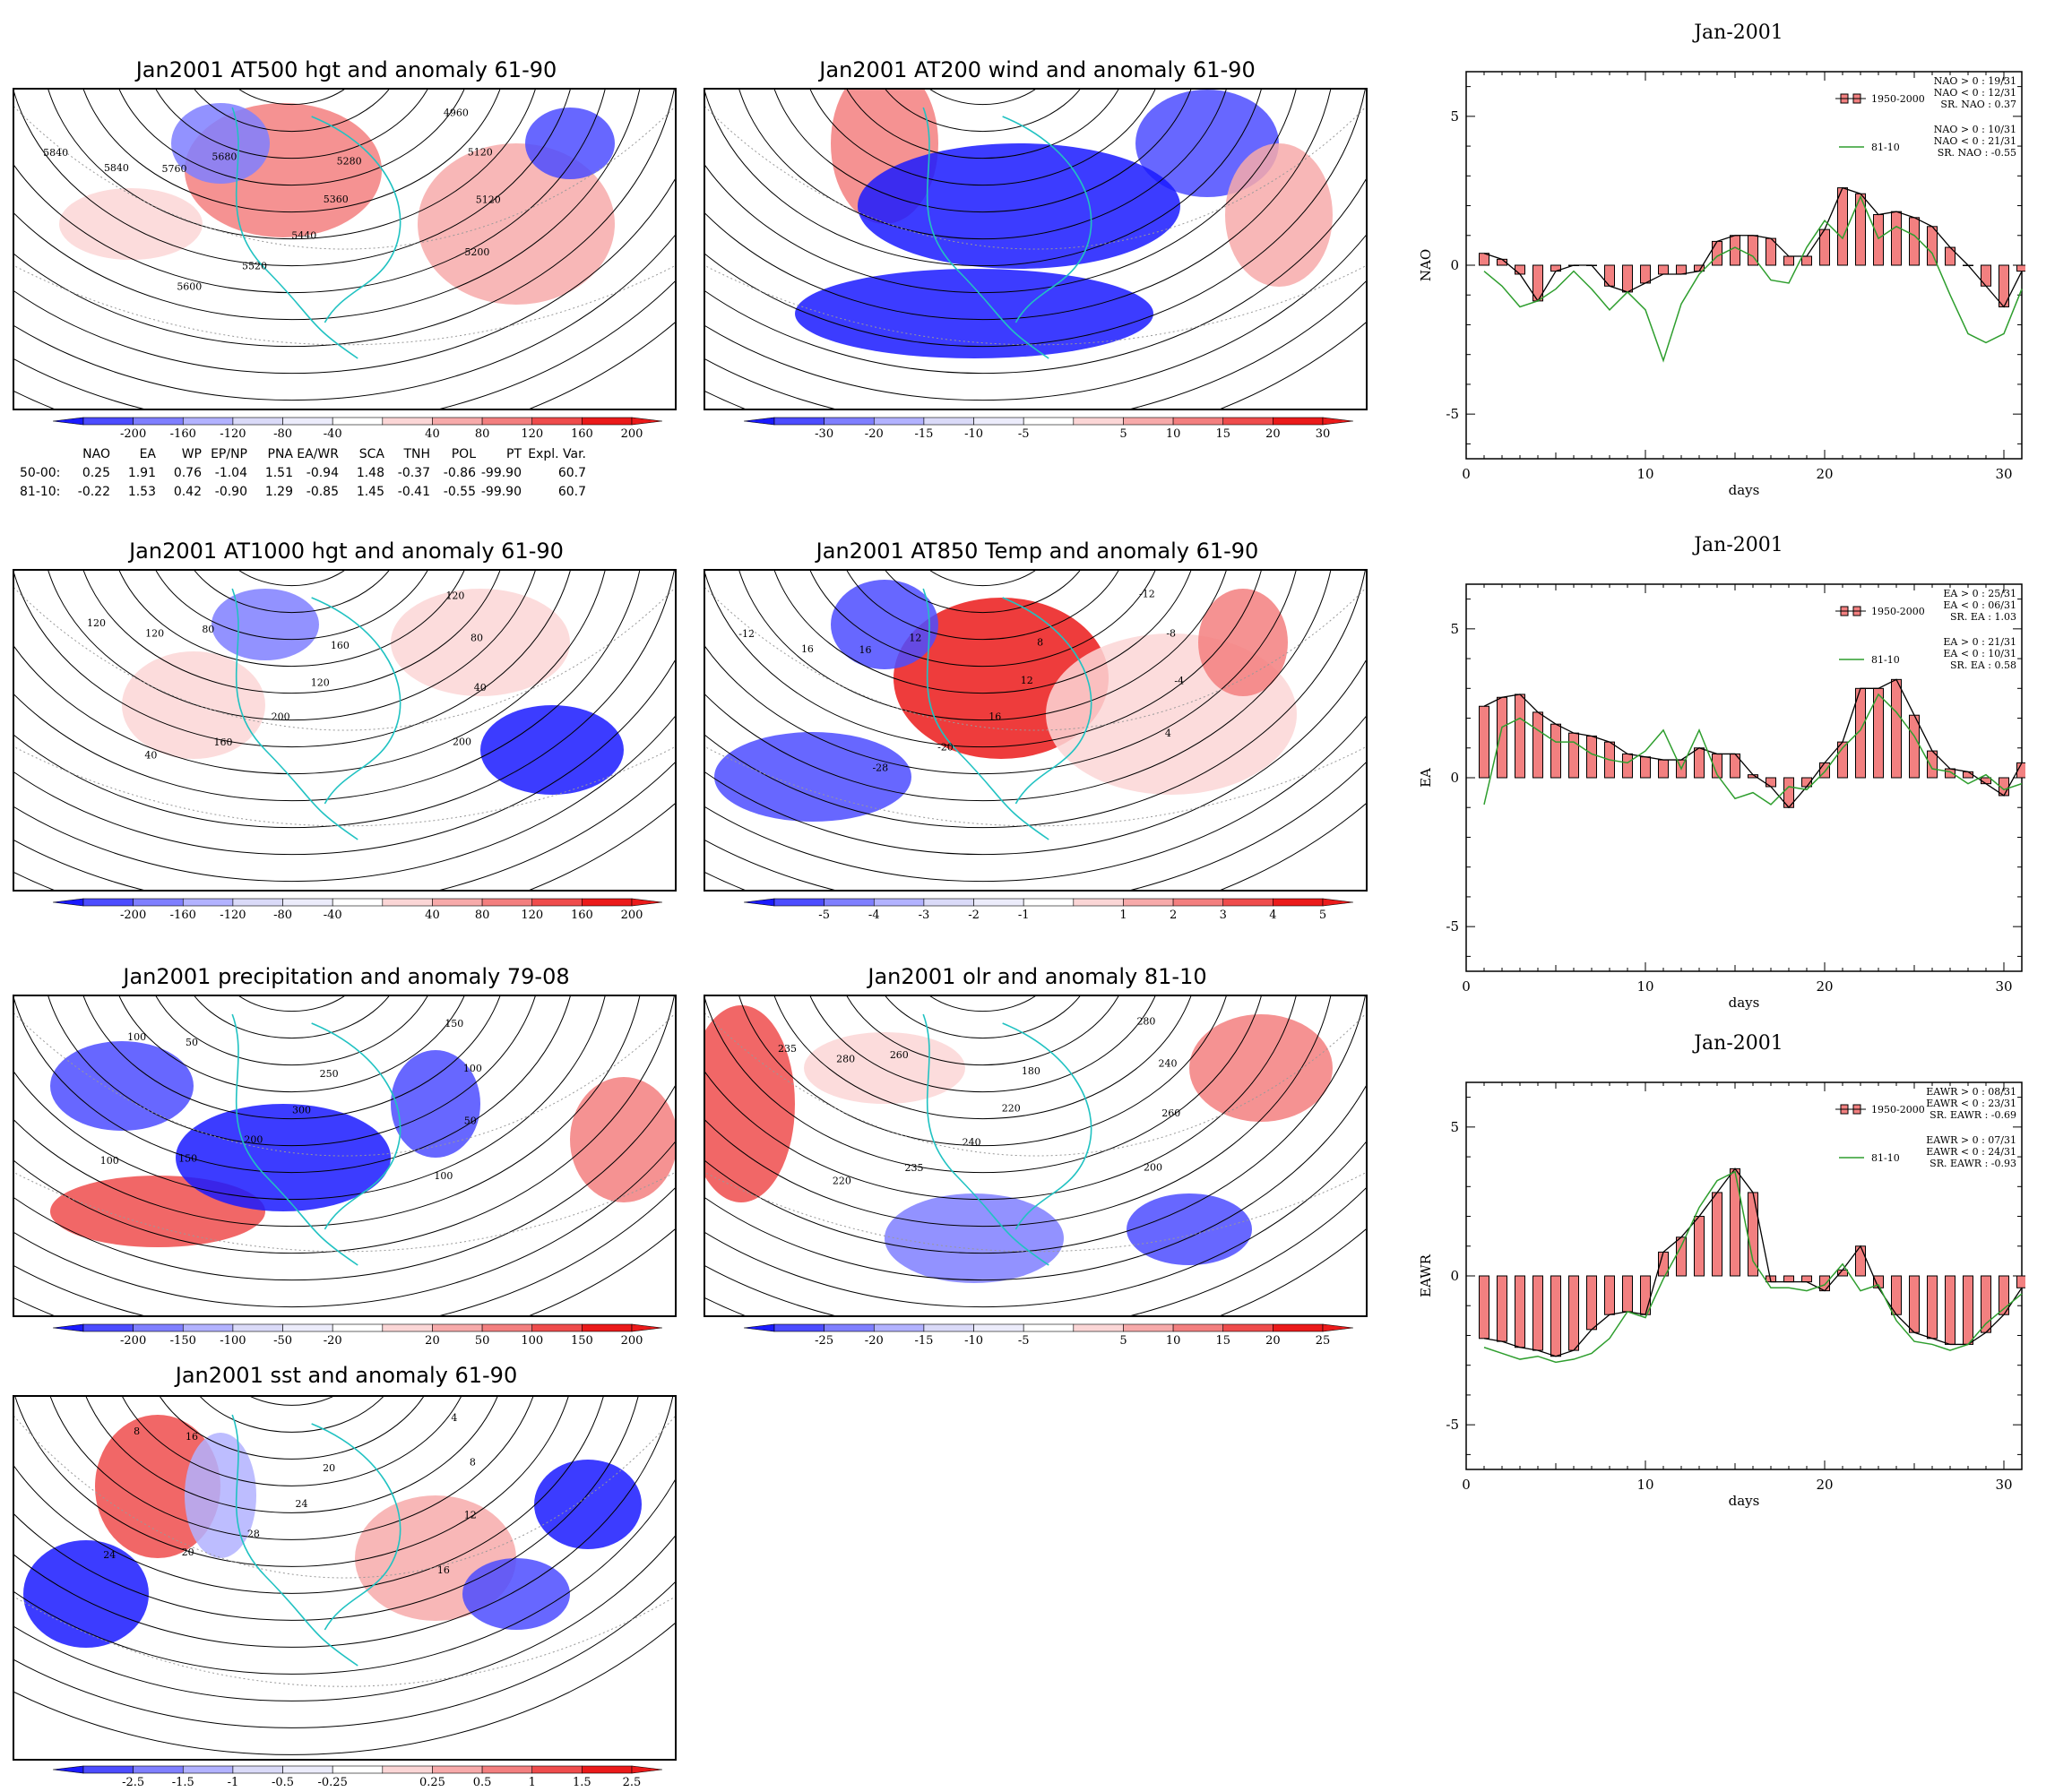 This screenshot has width=2072, height=1792. What do you see at coordinates (899, 1055) in the screenshot?
I see `contour-label: 260` at bounding box center [899, 1055].